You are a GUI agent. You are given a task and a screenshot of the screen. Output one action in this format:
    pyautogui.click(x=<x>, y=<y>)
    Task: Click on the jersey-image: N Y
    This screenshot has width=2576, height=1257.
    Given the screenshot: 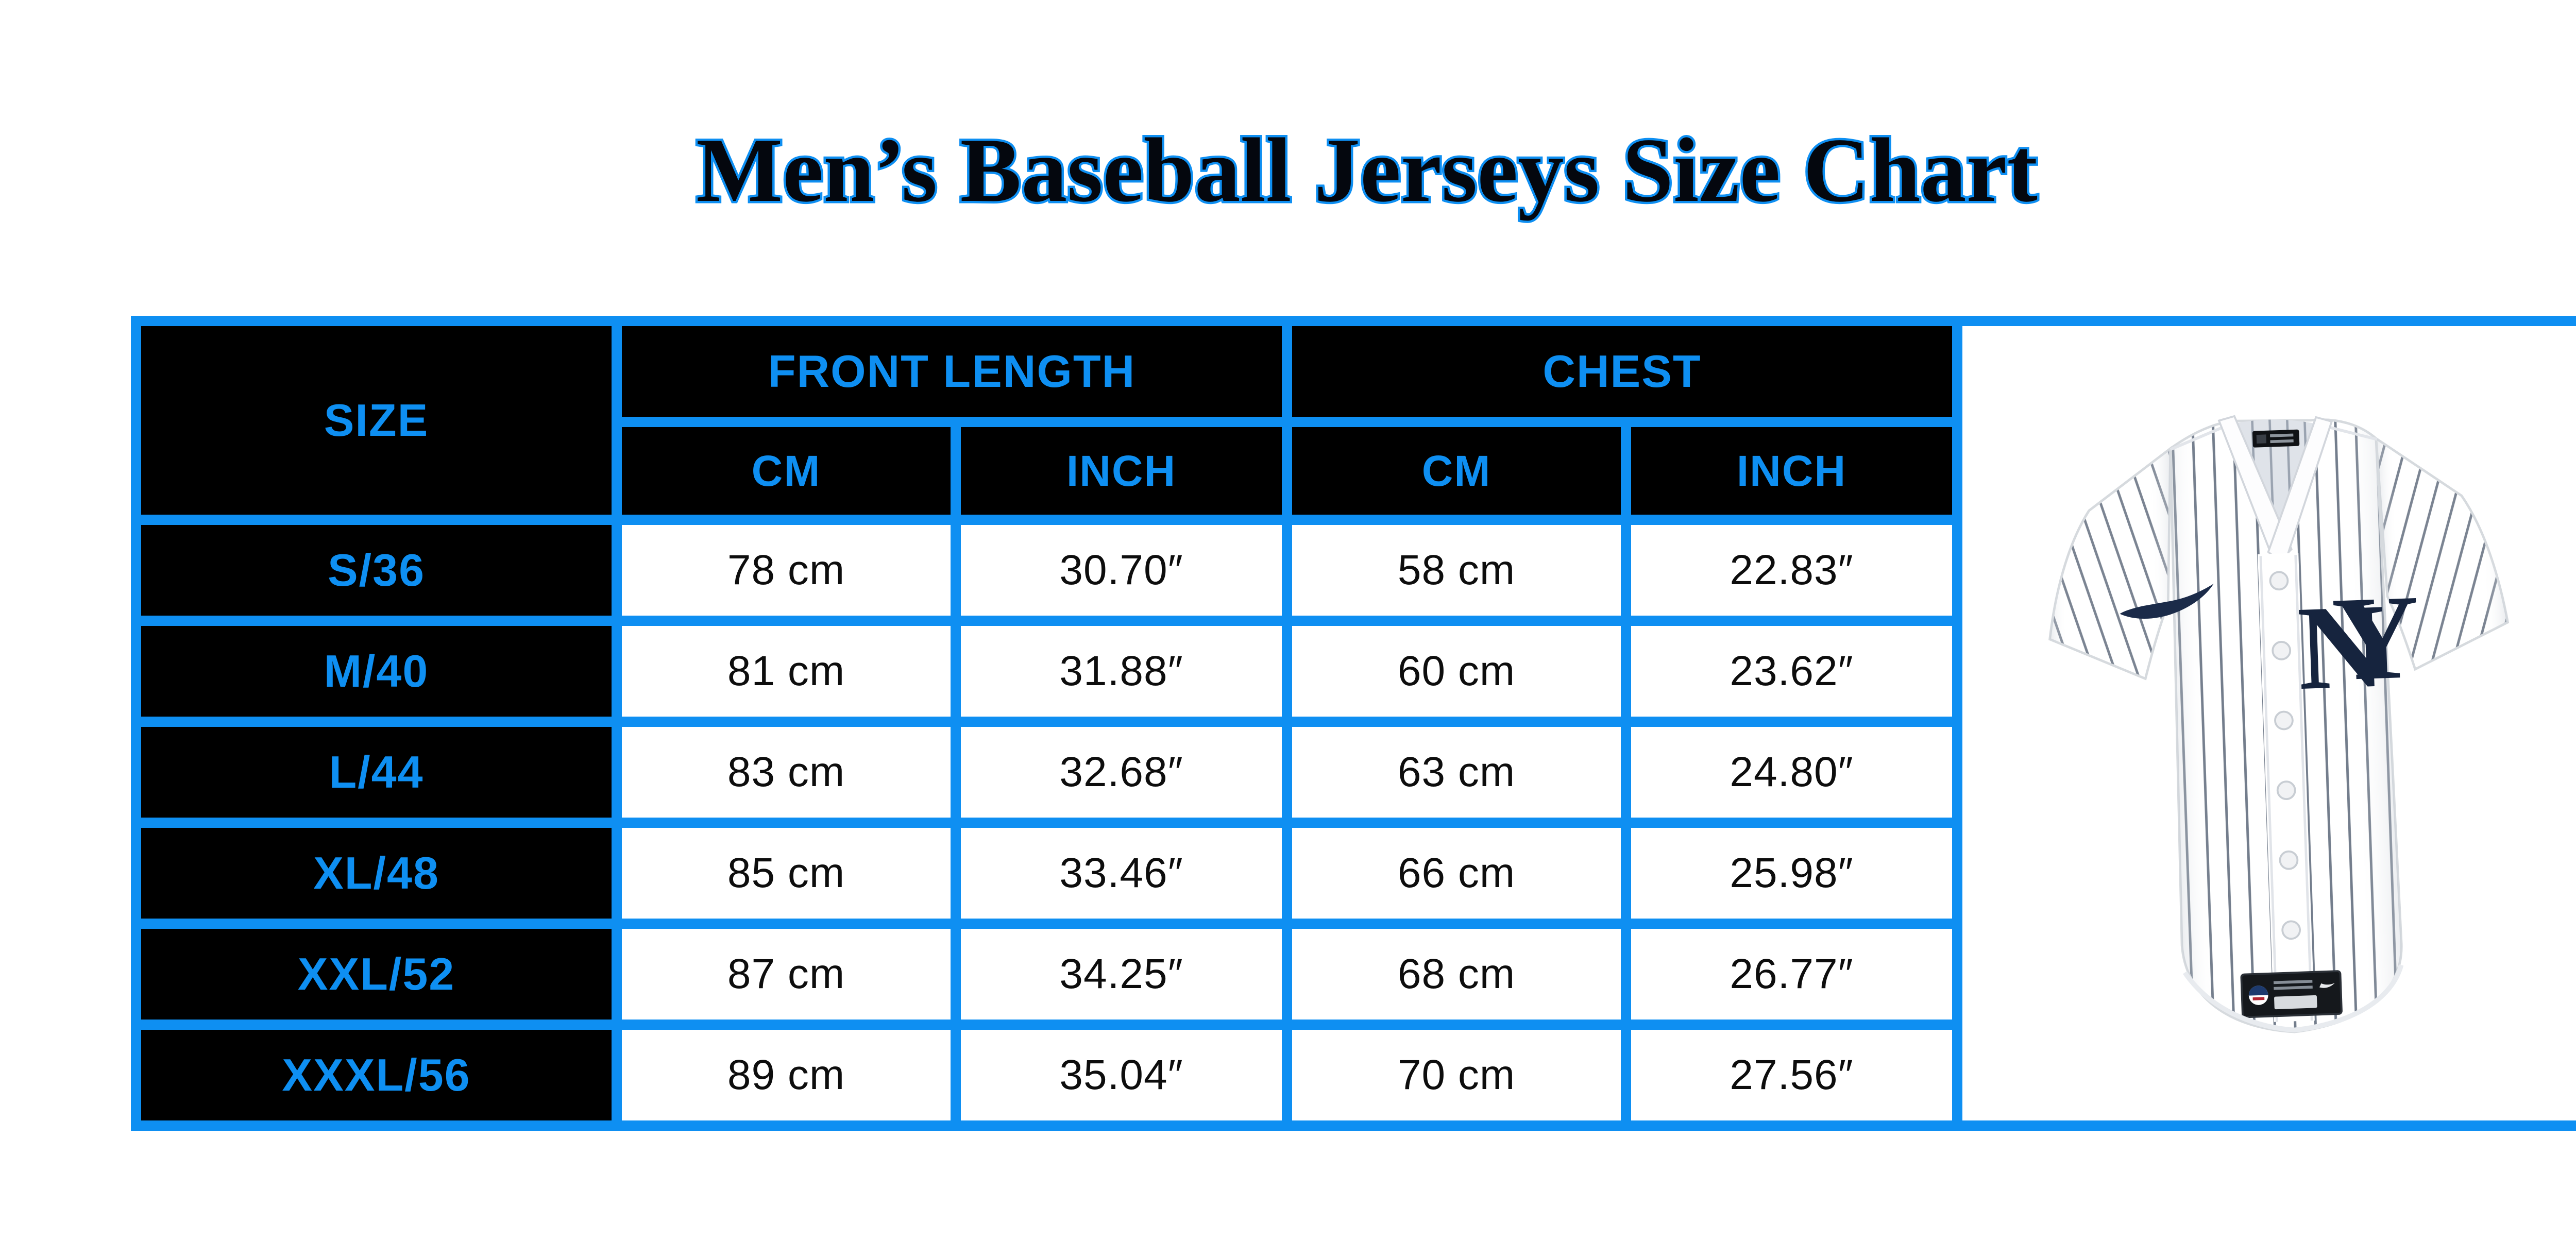 What is the action you would take?
    pyautogui.click(x=2274, y=727)
    